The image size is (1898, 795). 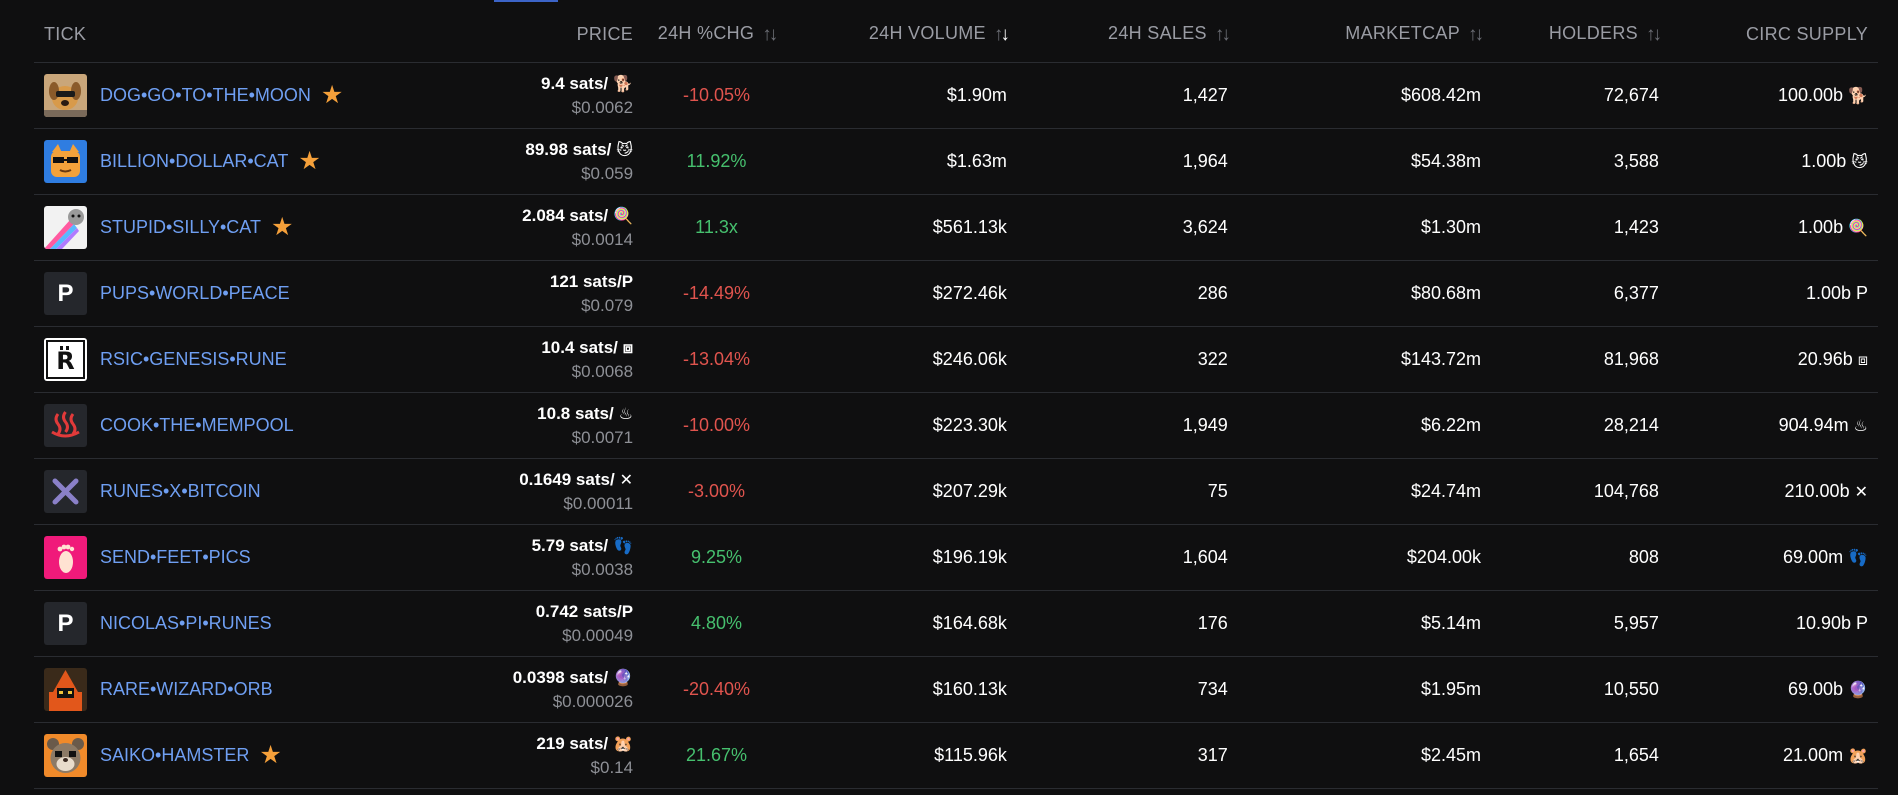 I want to click on marketcap-cell: $143.72m, so click(x=1364, y=359).